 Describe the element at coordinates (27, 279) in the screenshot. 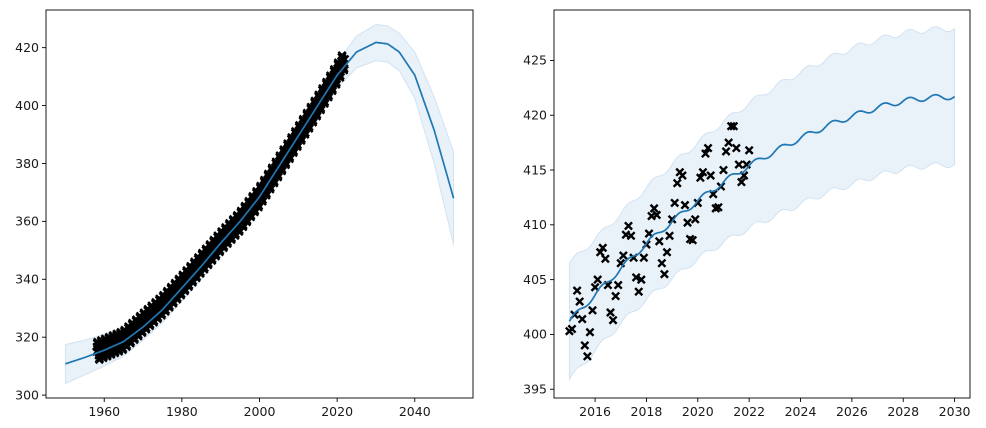

I see `y-tick-label: 340` at that location.